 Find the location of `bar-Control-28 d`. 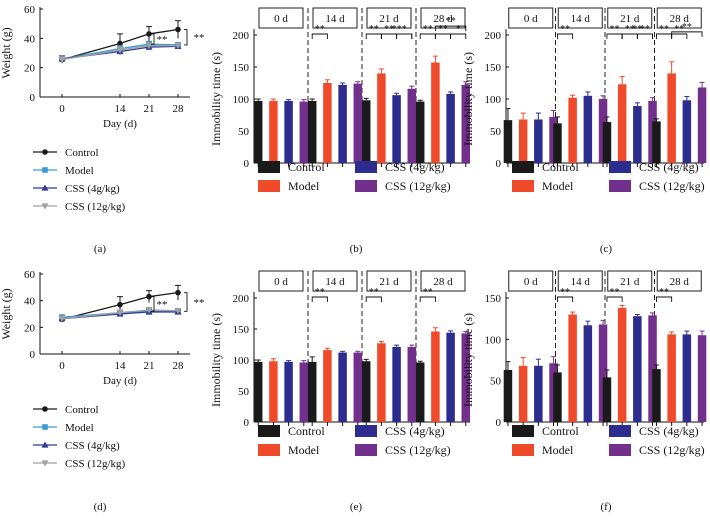

bar-Control-28 d is located at coordinates (420, 132).